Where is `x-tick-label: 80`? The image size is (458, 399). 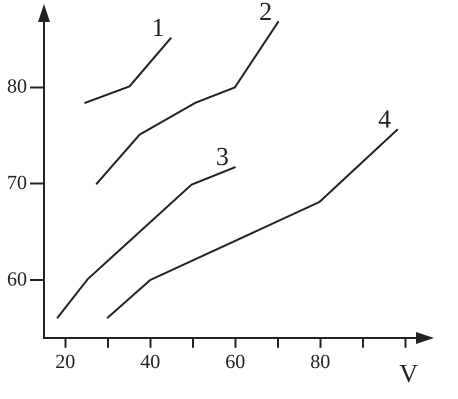
x-tick-label: 80 is located at coordinates (320, 362).